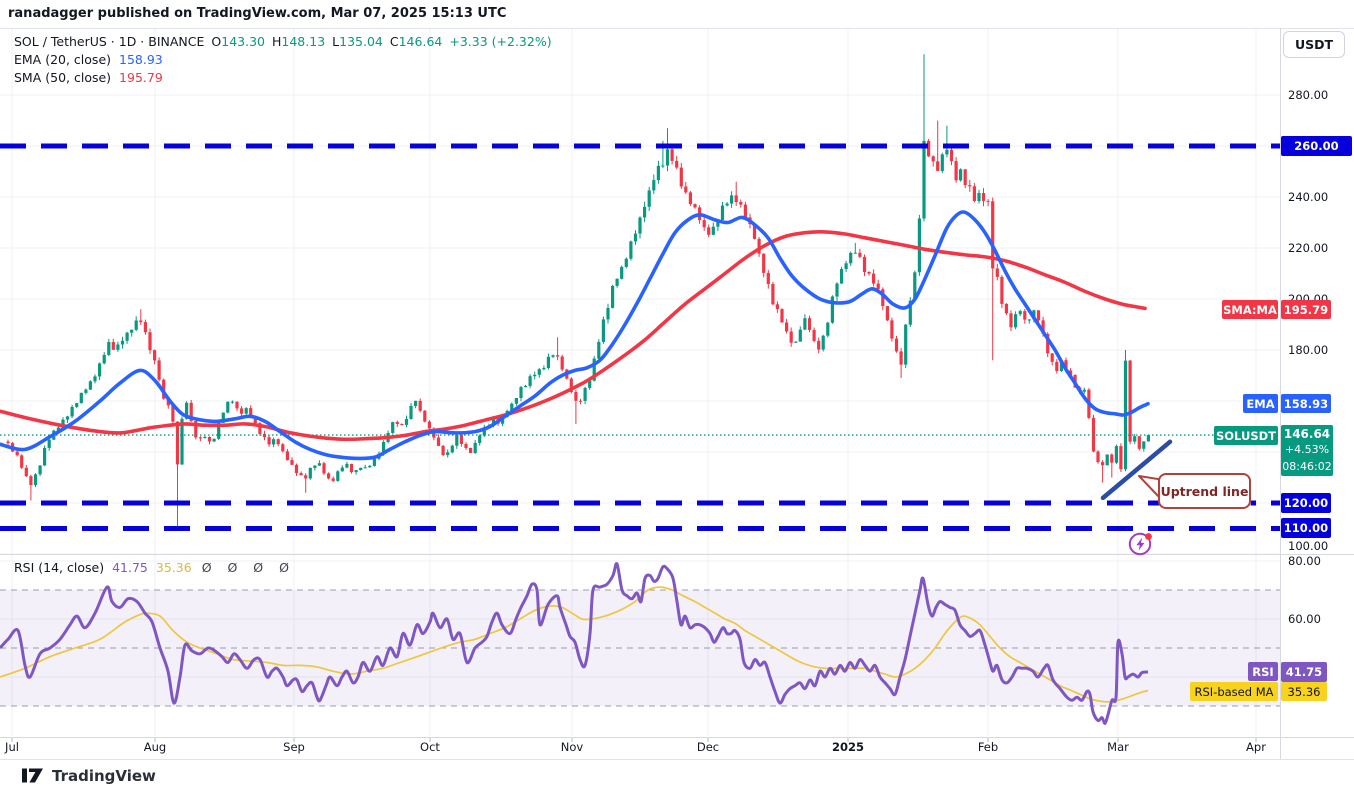 The height and width of the screenshot is (796, 1354). Describe the element at coordinates (32, 775) in the screenshot. I see `tradingview-logo-icon` at that location.